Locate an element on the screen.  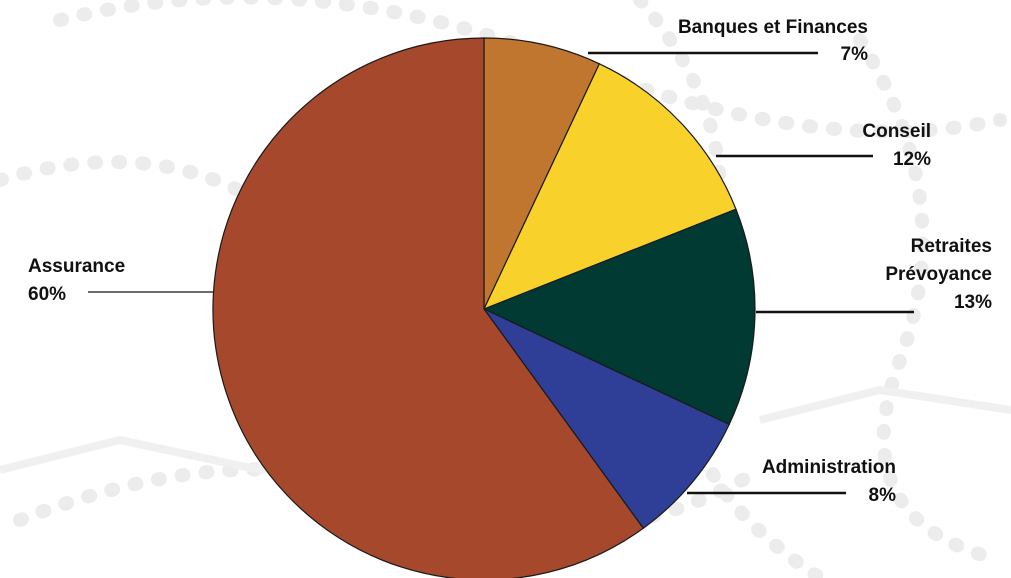
slice-value-label: 8% is located at coordinates (883, 495).